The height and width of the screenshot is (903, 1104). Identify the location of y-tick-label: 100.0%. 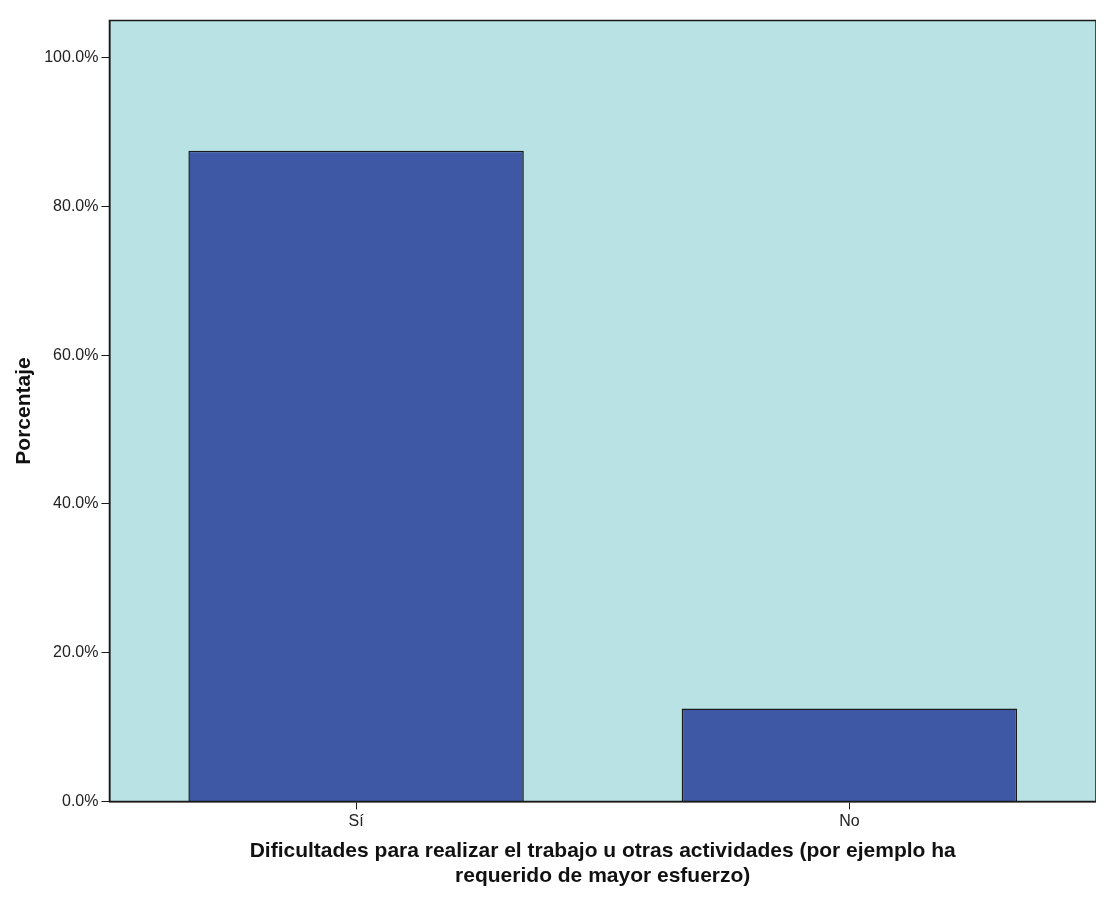
(71, 57).